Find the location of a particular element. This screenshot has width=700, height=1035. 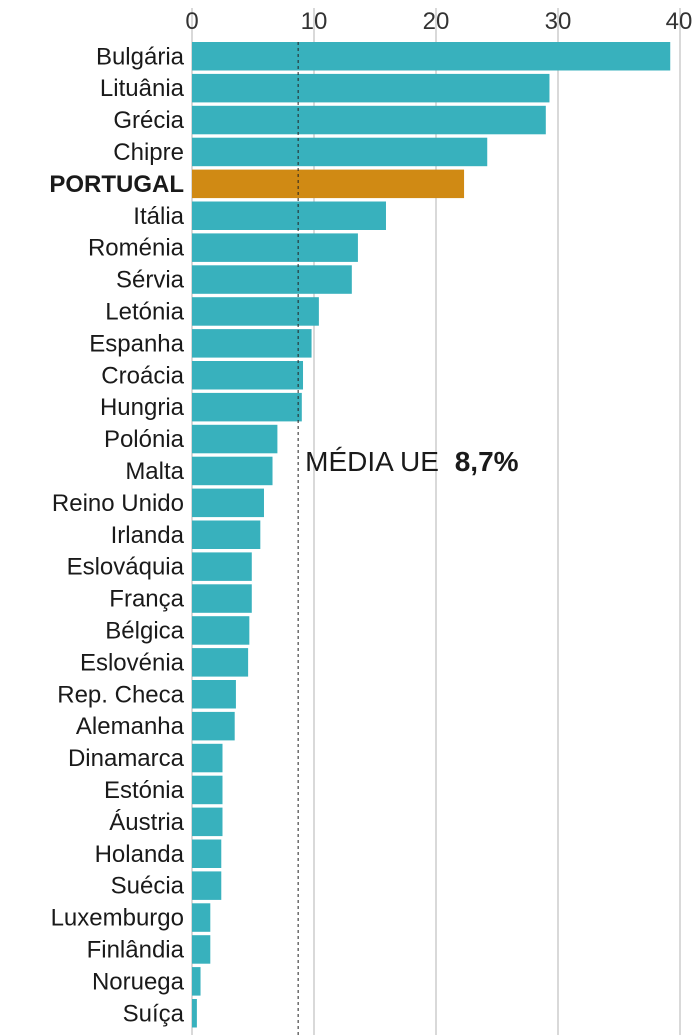

category-label: Letónia is located at coordinates (144, 311).